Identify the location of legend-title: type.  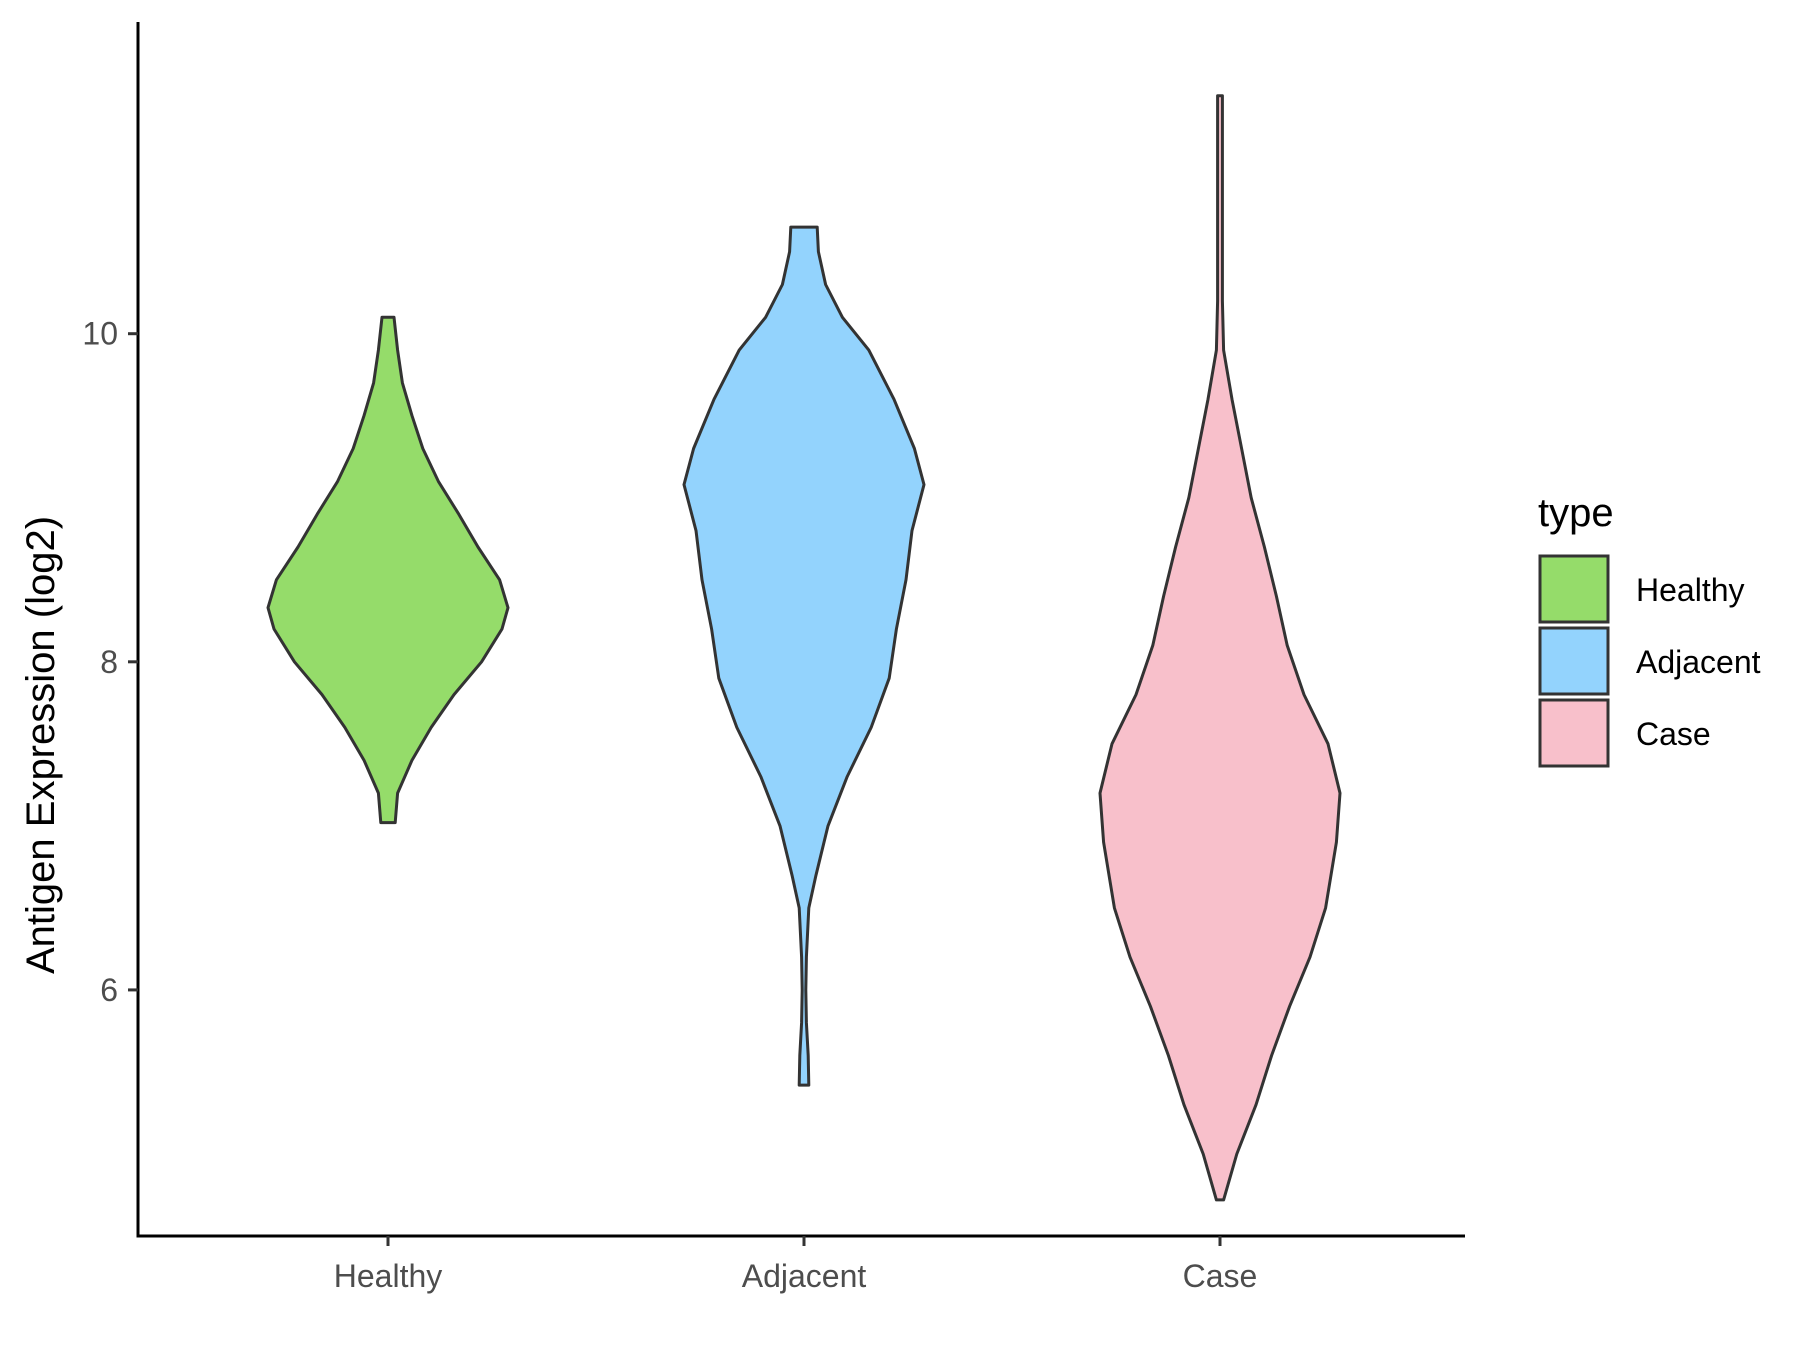
(1576, 513).